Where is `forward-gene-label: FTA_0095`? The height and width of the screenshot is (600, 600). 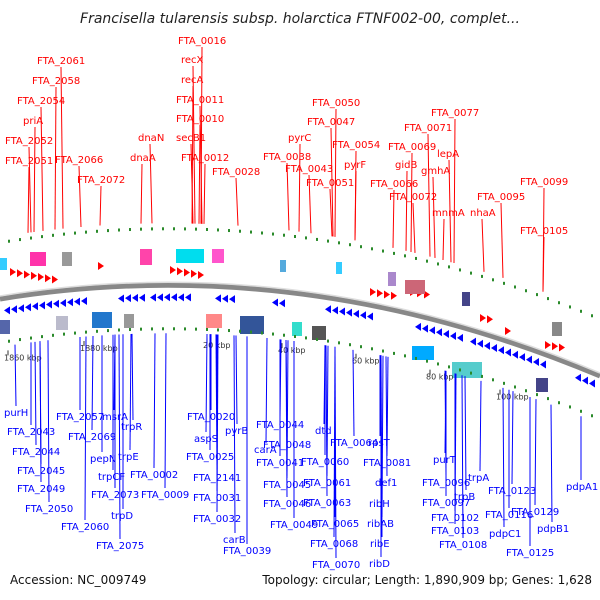
forward-gene-label: FTA_0095 is located at coordinates (501, 197).